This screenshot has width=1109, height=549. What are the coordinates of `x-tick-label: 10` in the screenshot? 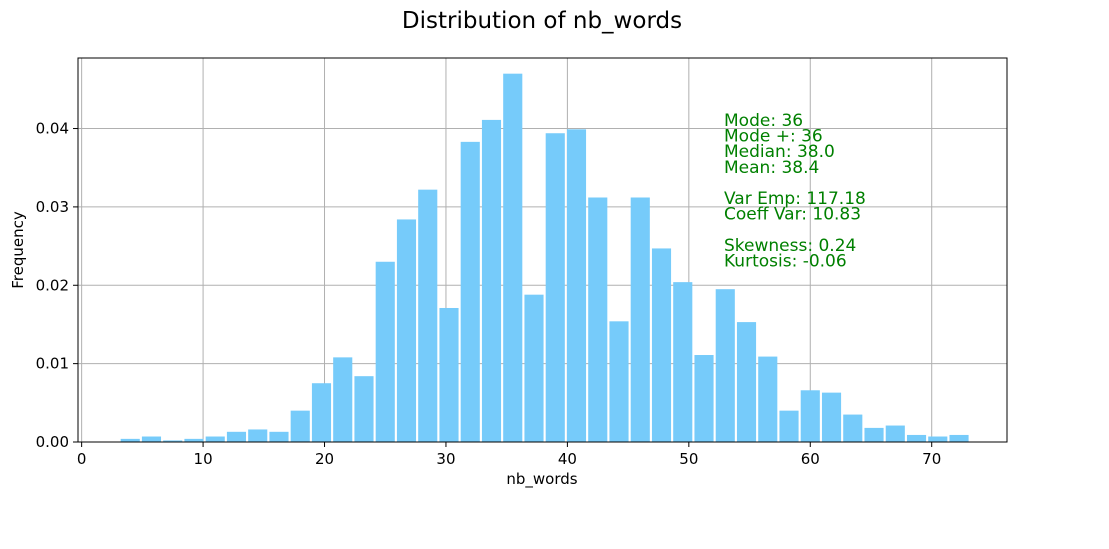 It's located at (203, 459).